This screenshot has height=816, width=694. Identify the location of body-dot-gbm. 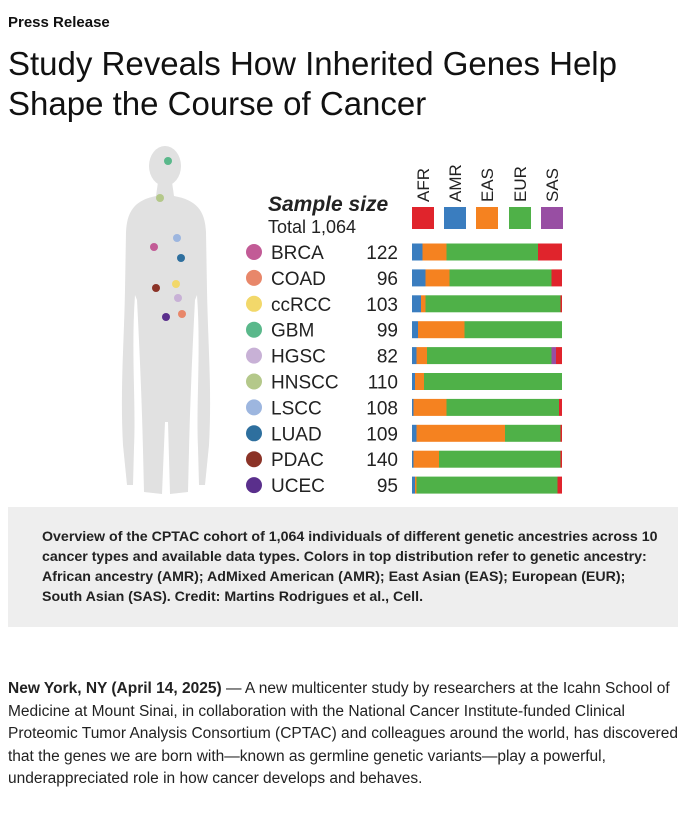
(168, 161).